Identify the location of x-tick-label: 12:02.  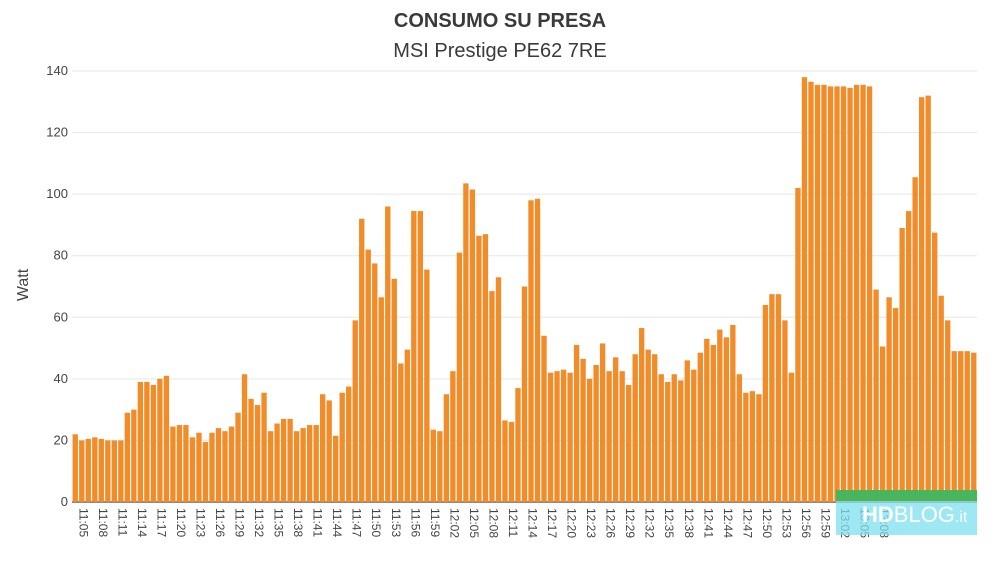
(454, 523).